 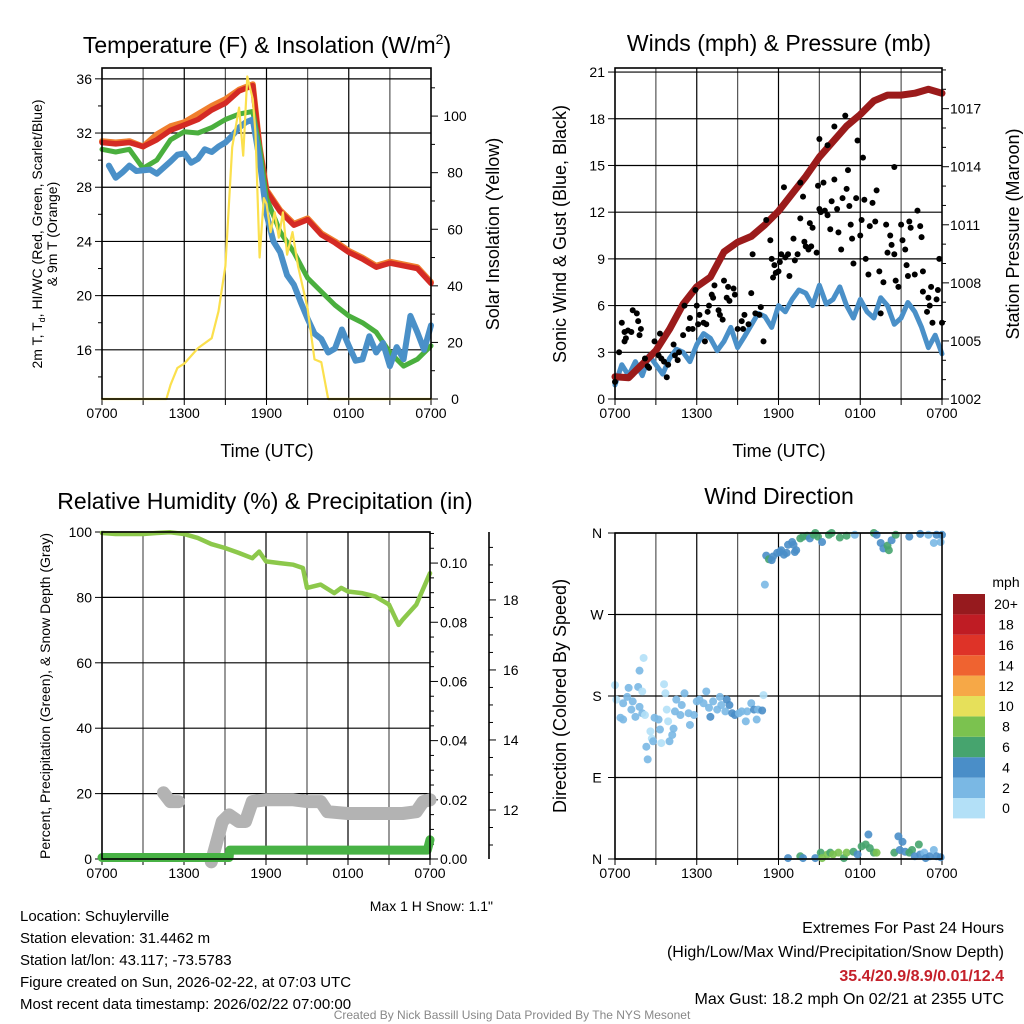 I want to click on max-gust-text: Max Gust: 18.2 mph On 02/21 at 2355 UTC, so click(x=850, y=999).